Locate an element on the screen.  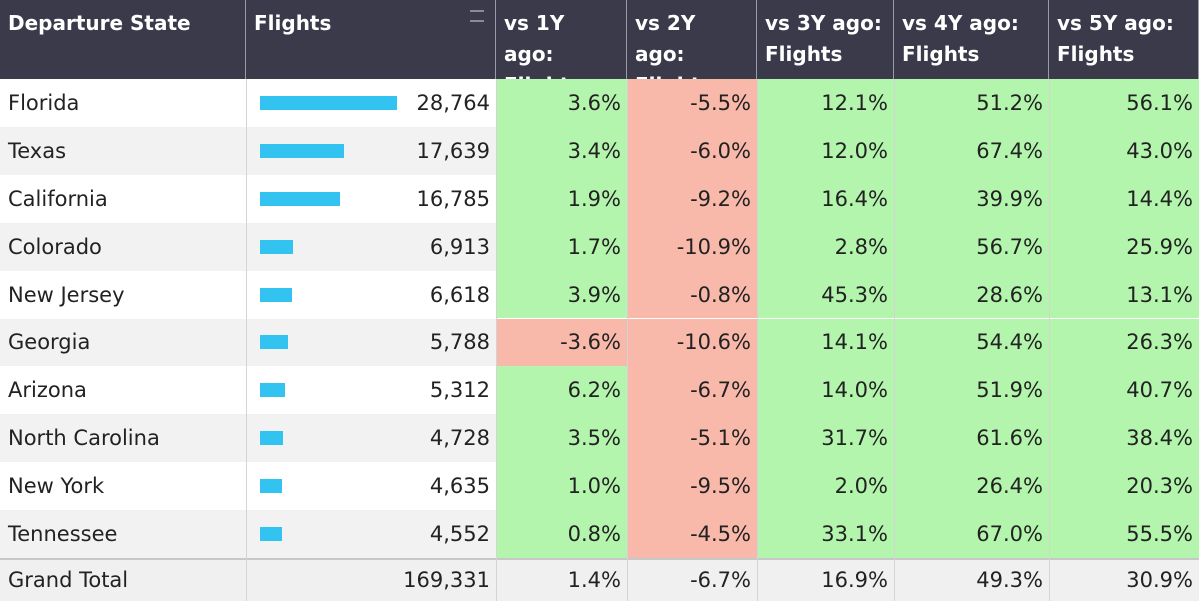
flights-cell: 28,764 is located at coordinates (453, 102).